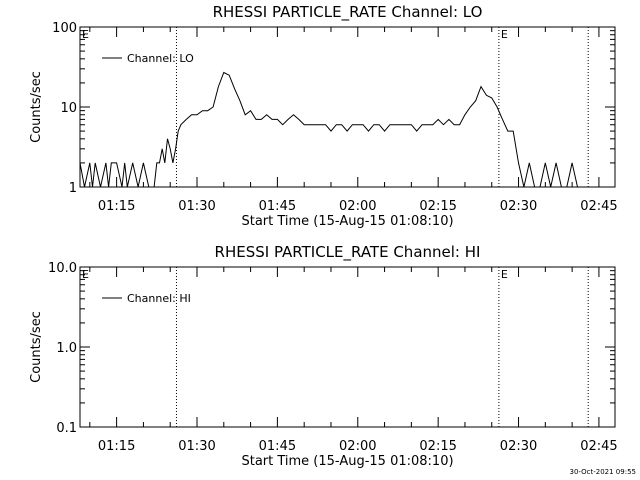 This screenshot has width=640, height=480. Describe the element at coordinates (73, 188) in the screenshot. I see `y-tick-label: 1` at that location.